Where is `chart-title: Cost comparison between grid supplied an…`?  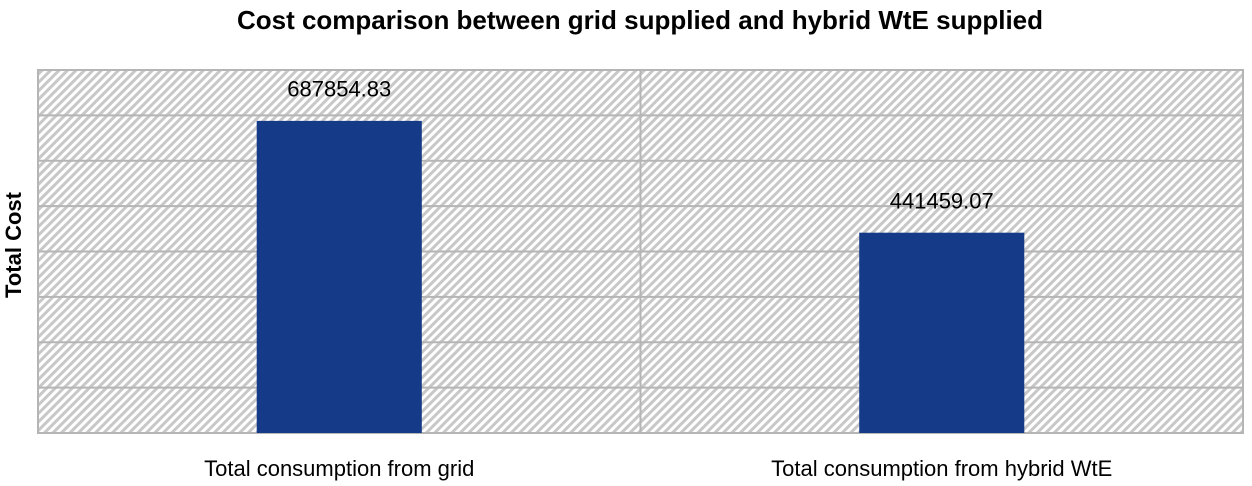 chart-title: Cost comparison between grid supplied an… is located at coordinates (640, 20).